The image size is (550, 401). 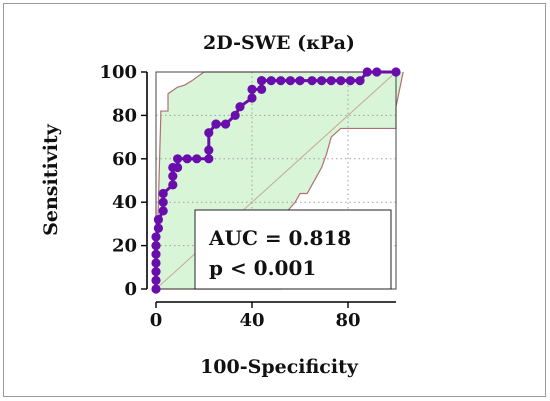 I want to click on x-tick-label: 0, so click(x=156, y=320).